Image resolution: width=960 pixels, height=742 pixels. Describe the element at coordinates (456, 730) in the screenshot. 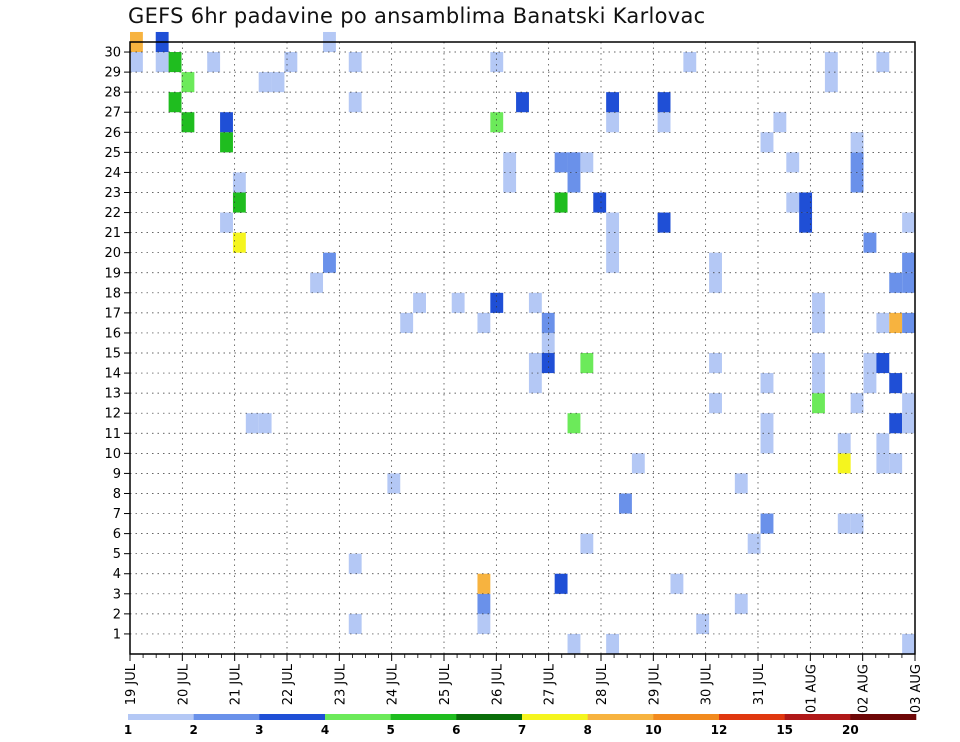

I see `colorbar-label: 6` at that location.